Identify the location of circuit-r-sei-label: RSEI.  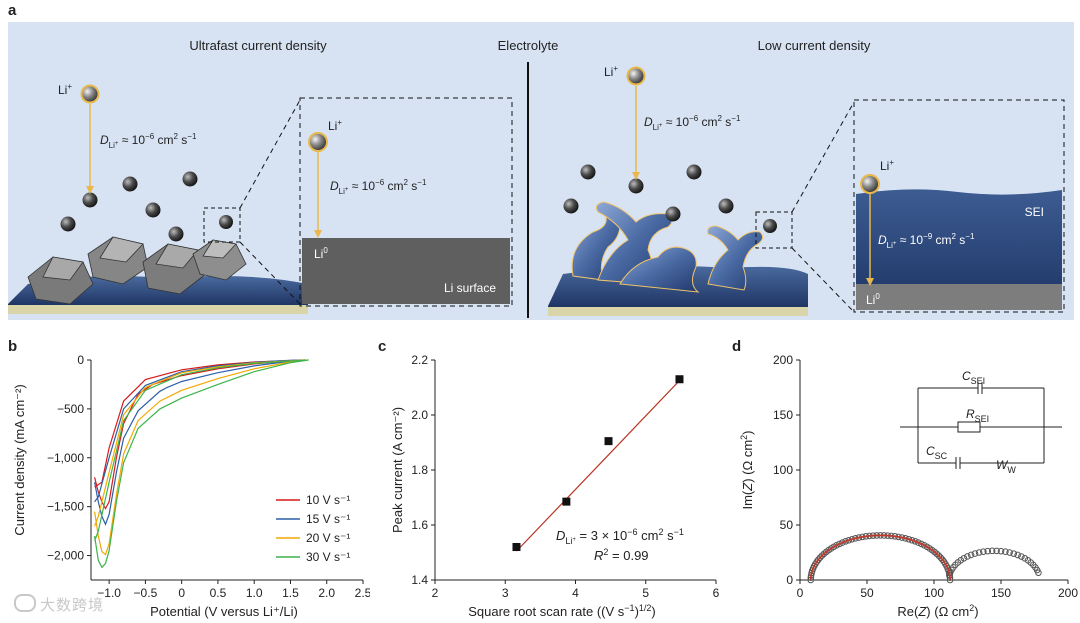
(977, 415).